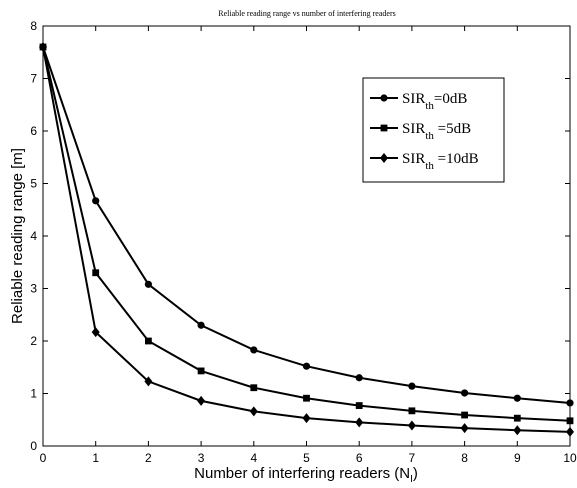 The width and height of the screenshot is (577, 488). I want to click on y-tick-label: 3, so click(33, 289).